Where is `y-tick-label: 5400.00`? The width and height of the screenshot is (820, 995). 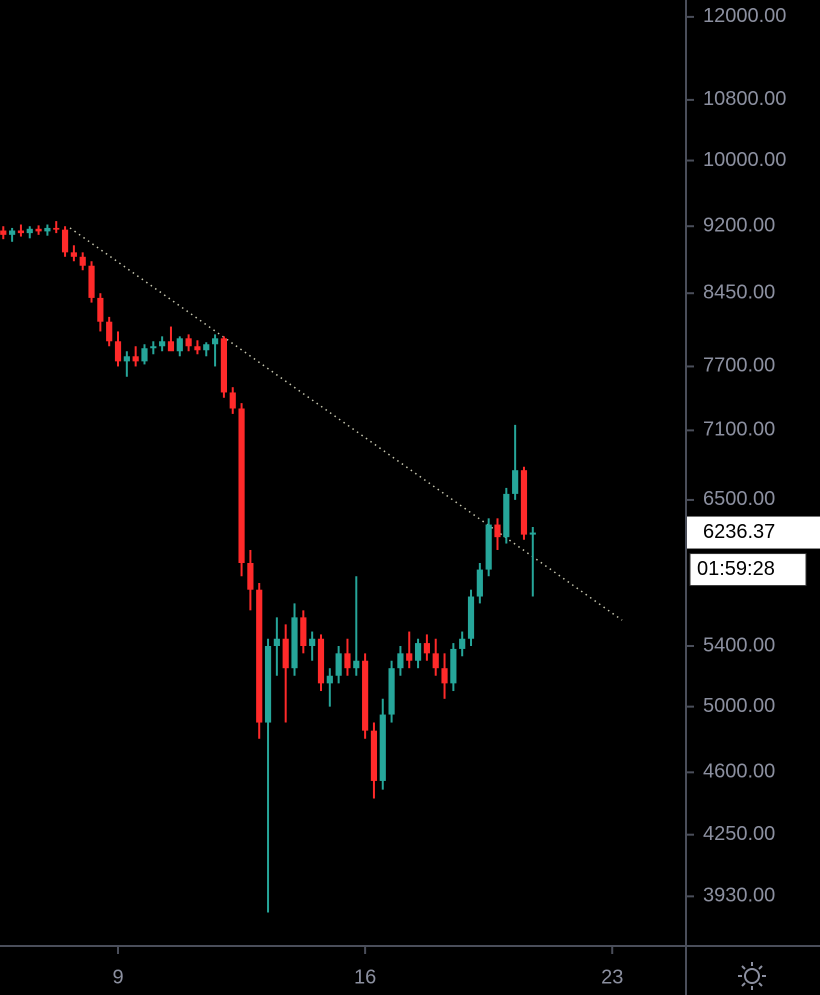 y-tick-label: 5400.00 is located at coordinates (739, 645).